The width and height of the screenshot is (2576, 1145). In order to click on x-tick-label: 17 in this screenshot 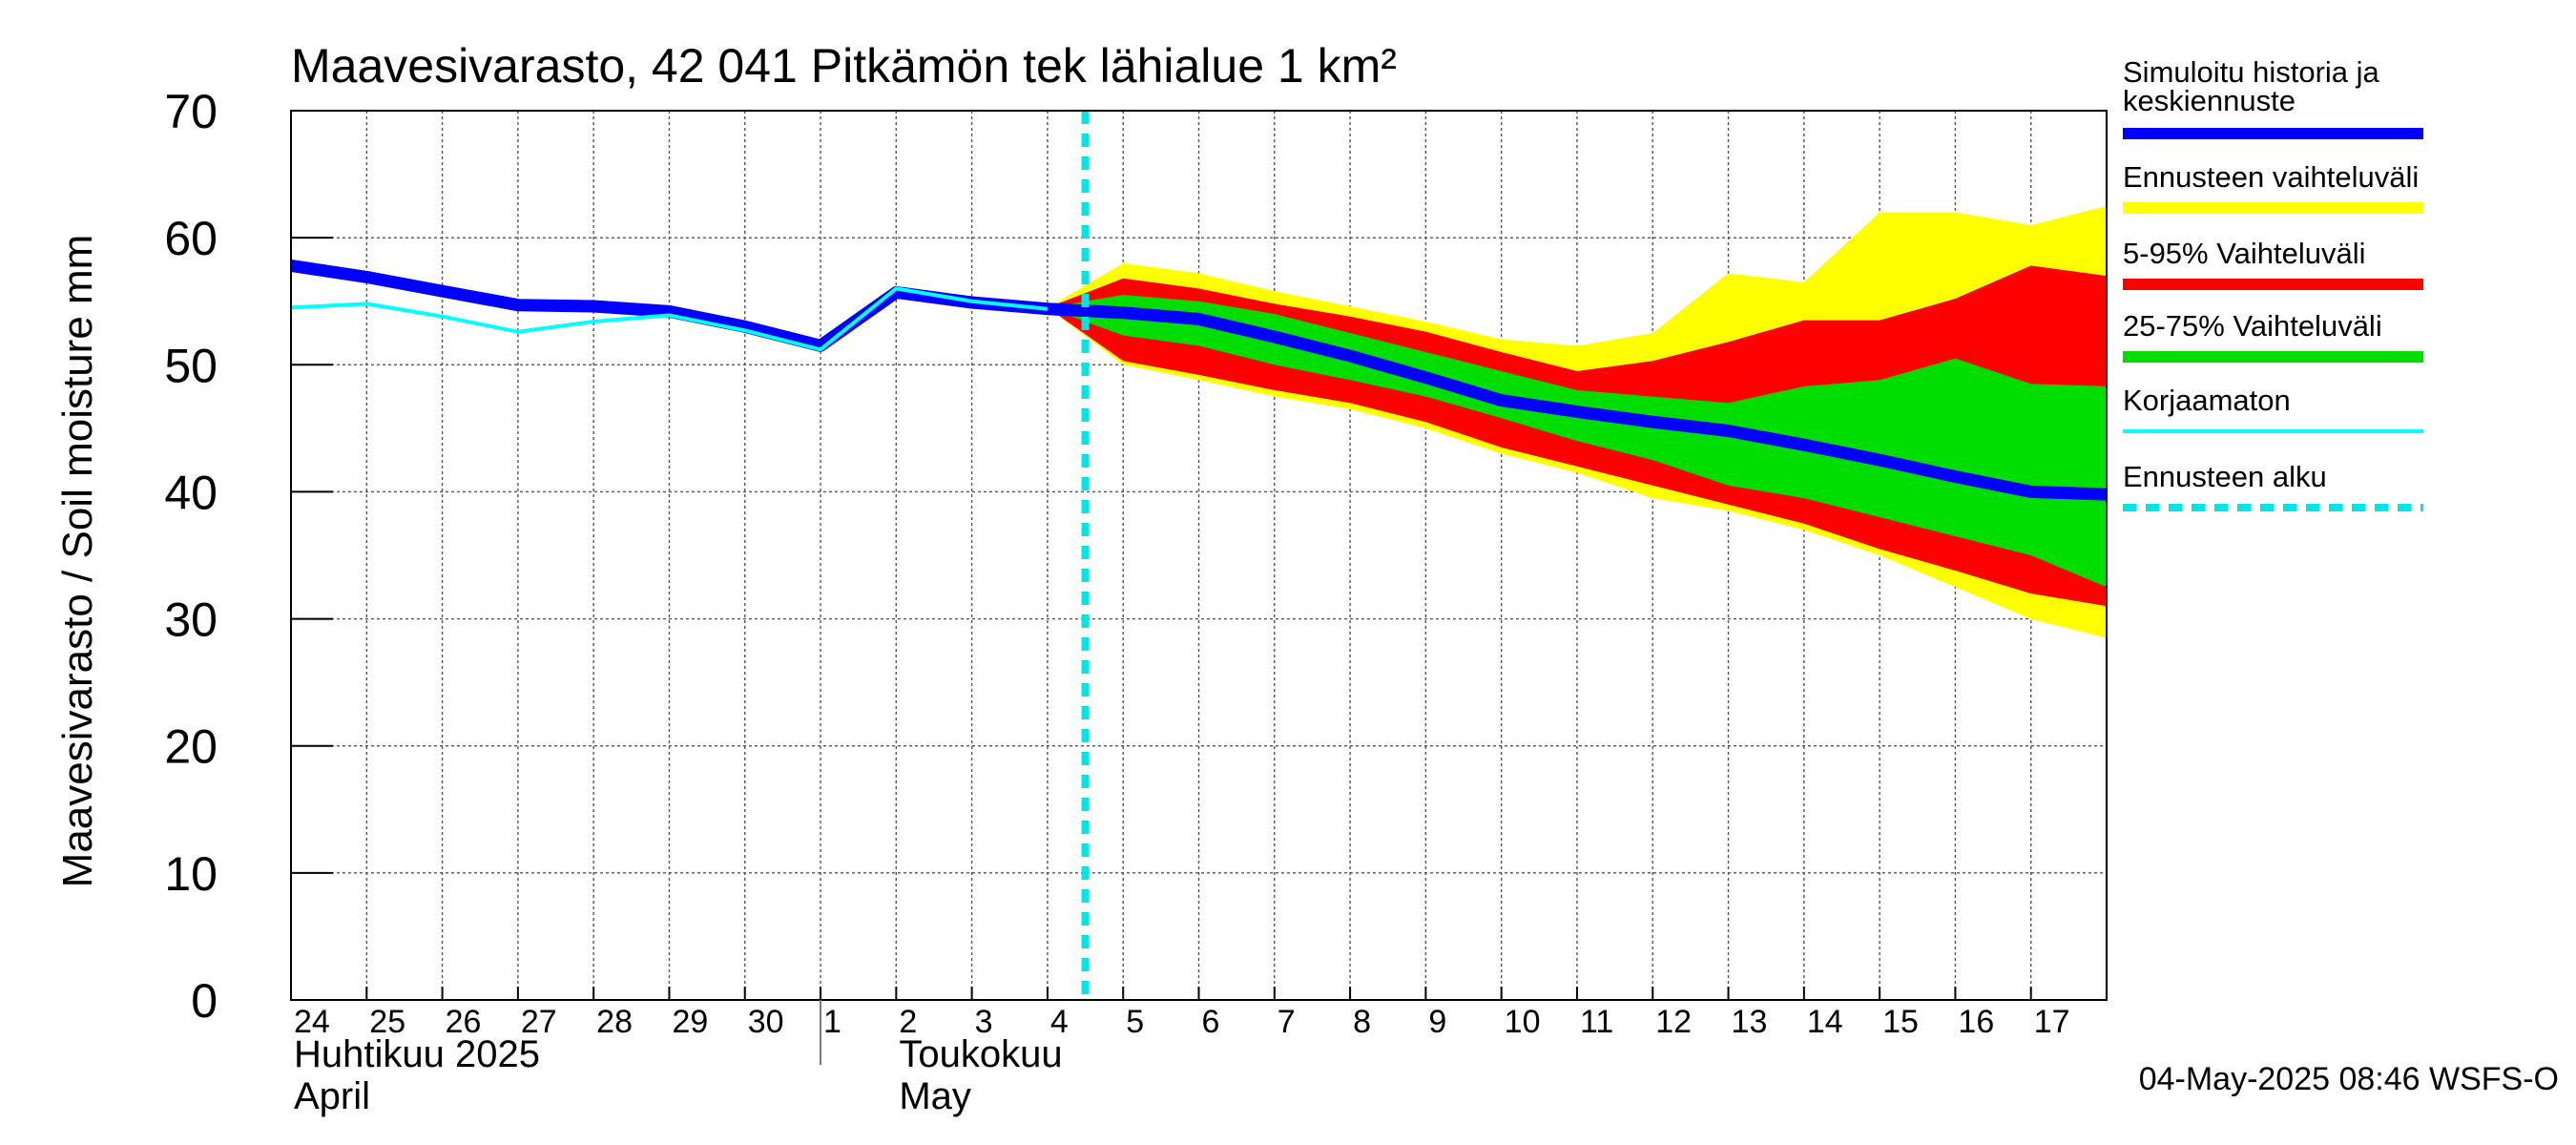, I will do `click(2052, 1022)`.